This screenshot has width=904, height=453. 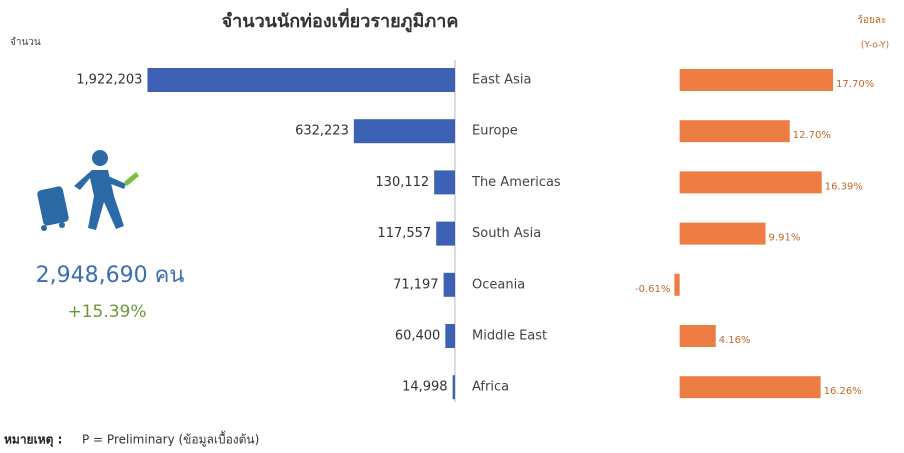 What do you see at coordinates (402, 182) in the screenshot?
I see `value-label: 130,112` at bounding box center [402, 182].